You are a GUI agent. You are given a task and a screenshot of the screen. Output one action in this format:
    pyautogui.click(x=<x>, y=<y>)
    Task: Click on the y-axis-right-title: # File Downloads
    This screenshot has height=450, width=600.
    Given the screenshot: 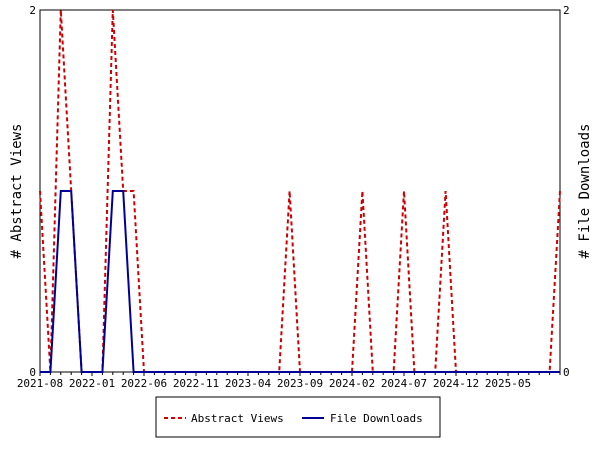 What is the action you would take?
    pyautogui.click(x=585, y=191)
    